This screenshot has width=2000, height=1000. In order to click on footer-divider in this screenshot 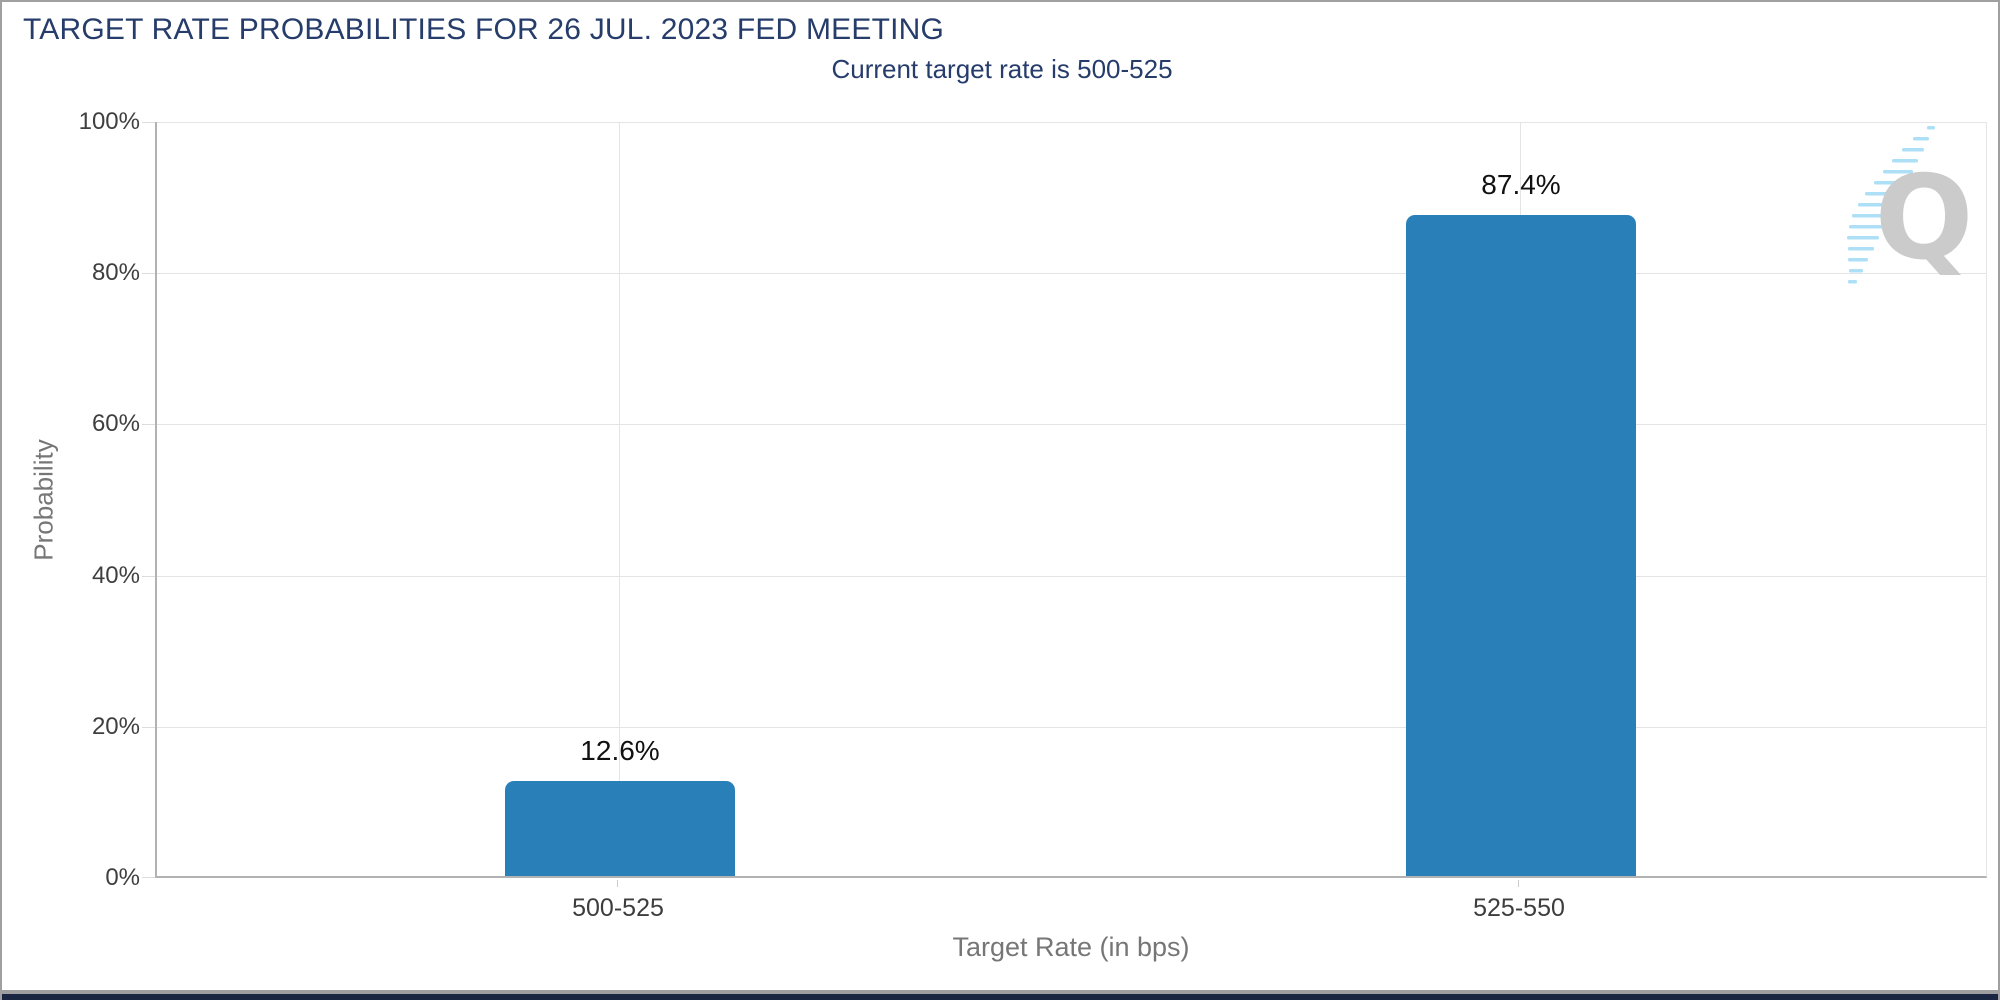, I will do `click(1000, 992)`.